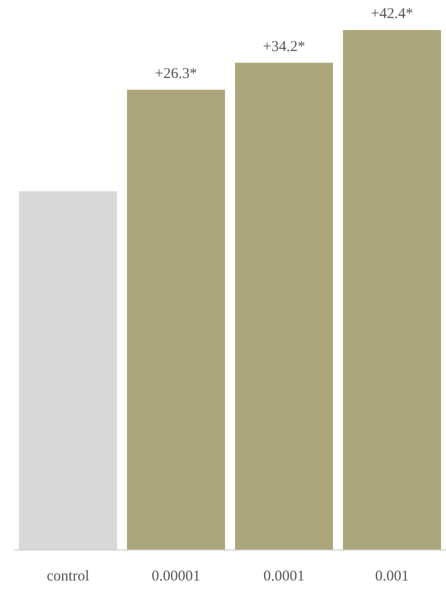  I want to click on x-tick-label: 0.00001, so click(176, 576).